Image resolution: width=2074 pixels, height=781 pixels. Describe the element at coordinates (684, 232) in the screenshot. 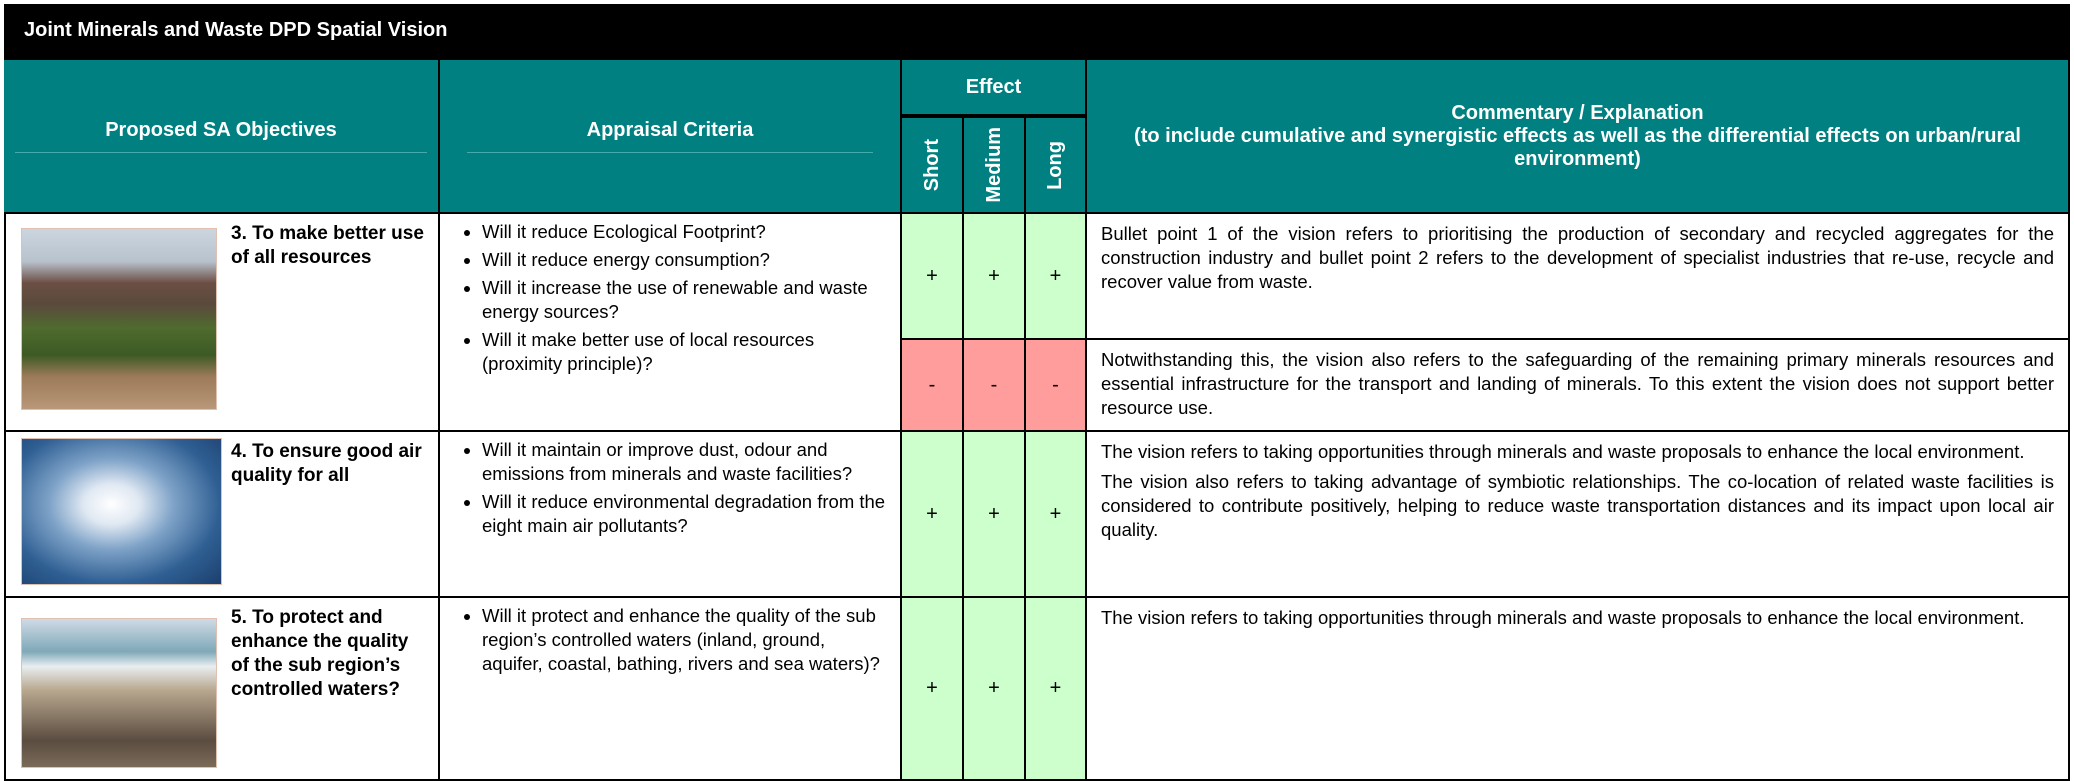

I see `criterion: Will it reduce Ecological Footprint?` at that location.